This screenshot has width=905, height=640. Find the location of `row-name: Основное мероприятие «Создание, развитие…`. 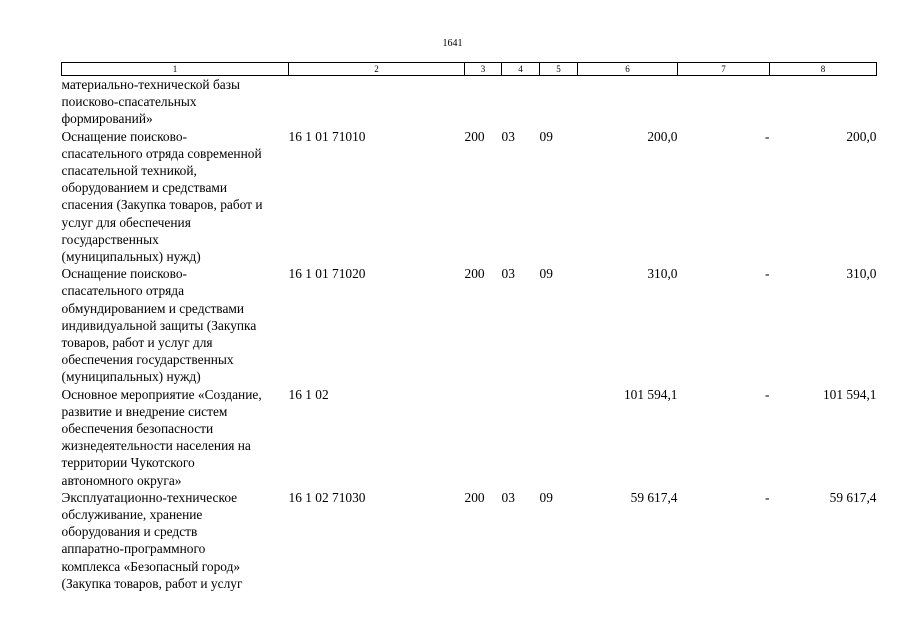

row-name: Основное мероприятие «Создание, развитие… is located at coordinates (175, 437).